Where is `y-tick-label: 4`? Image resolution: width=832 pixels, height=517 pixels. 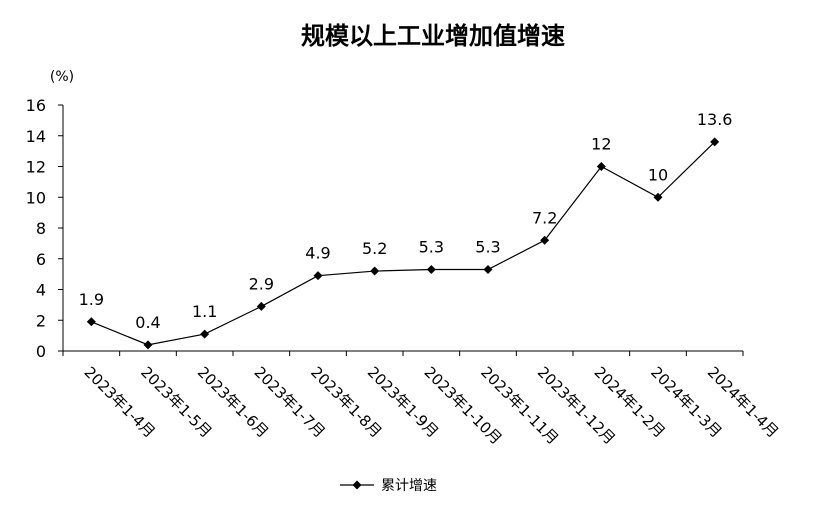
y-tick-label: 4 is located at coordinates (41, 290).